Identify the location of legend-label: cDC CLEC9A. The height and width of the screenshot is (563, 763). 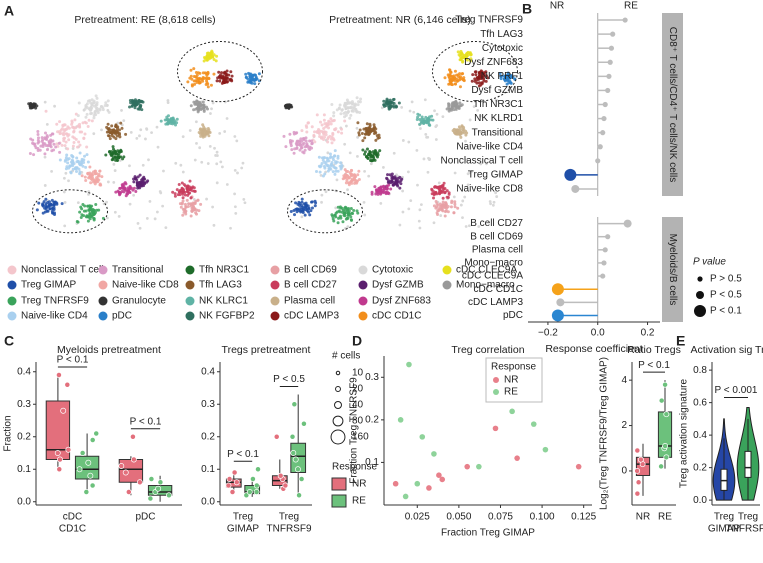
(486, 270).